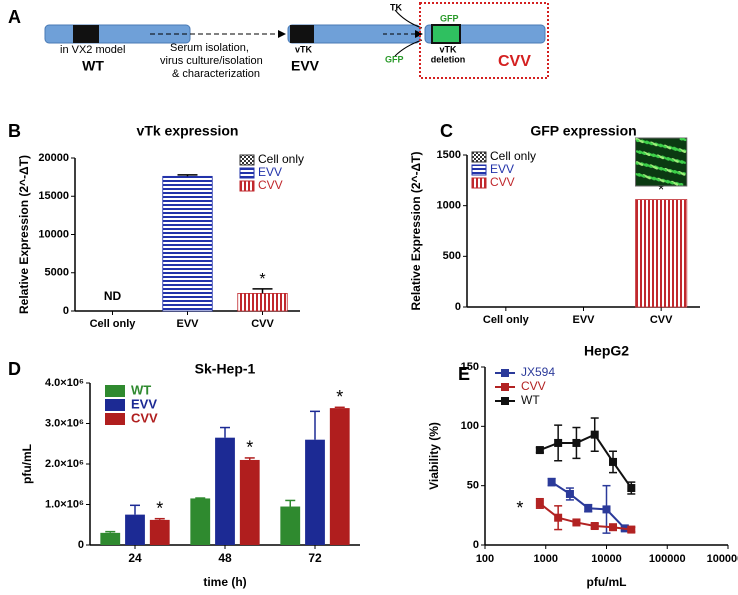 This screenshot has height=595, width=738. I want to click on bar, so click(249, 502).